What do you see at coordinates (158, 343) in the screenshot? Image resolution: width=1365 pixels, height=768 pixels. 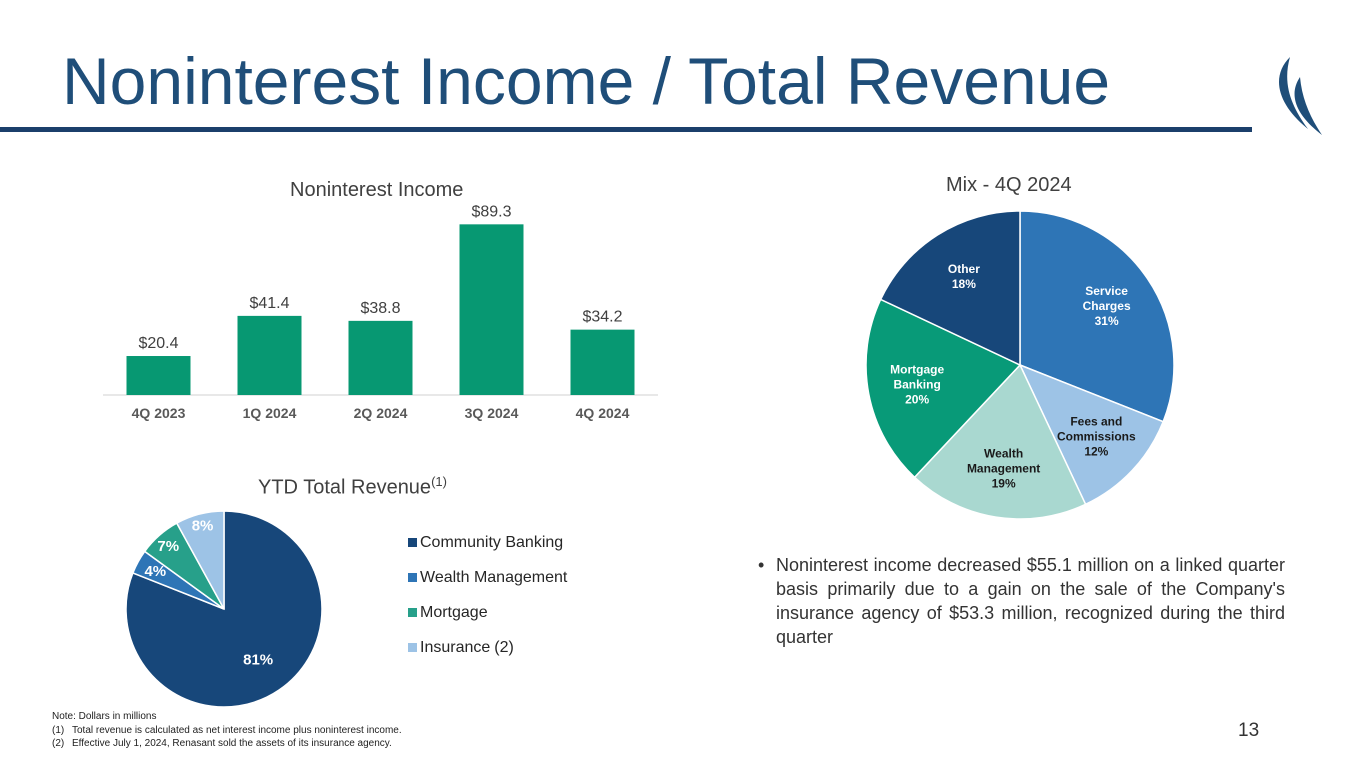 I see `bar-data-label: $20.4` at bounding box center [158, 343].